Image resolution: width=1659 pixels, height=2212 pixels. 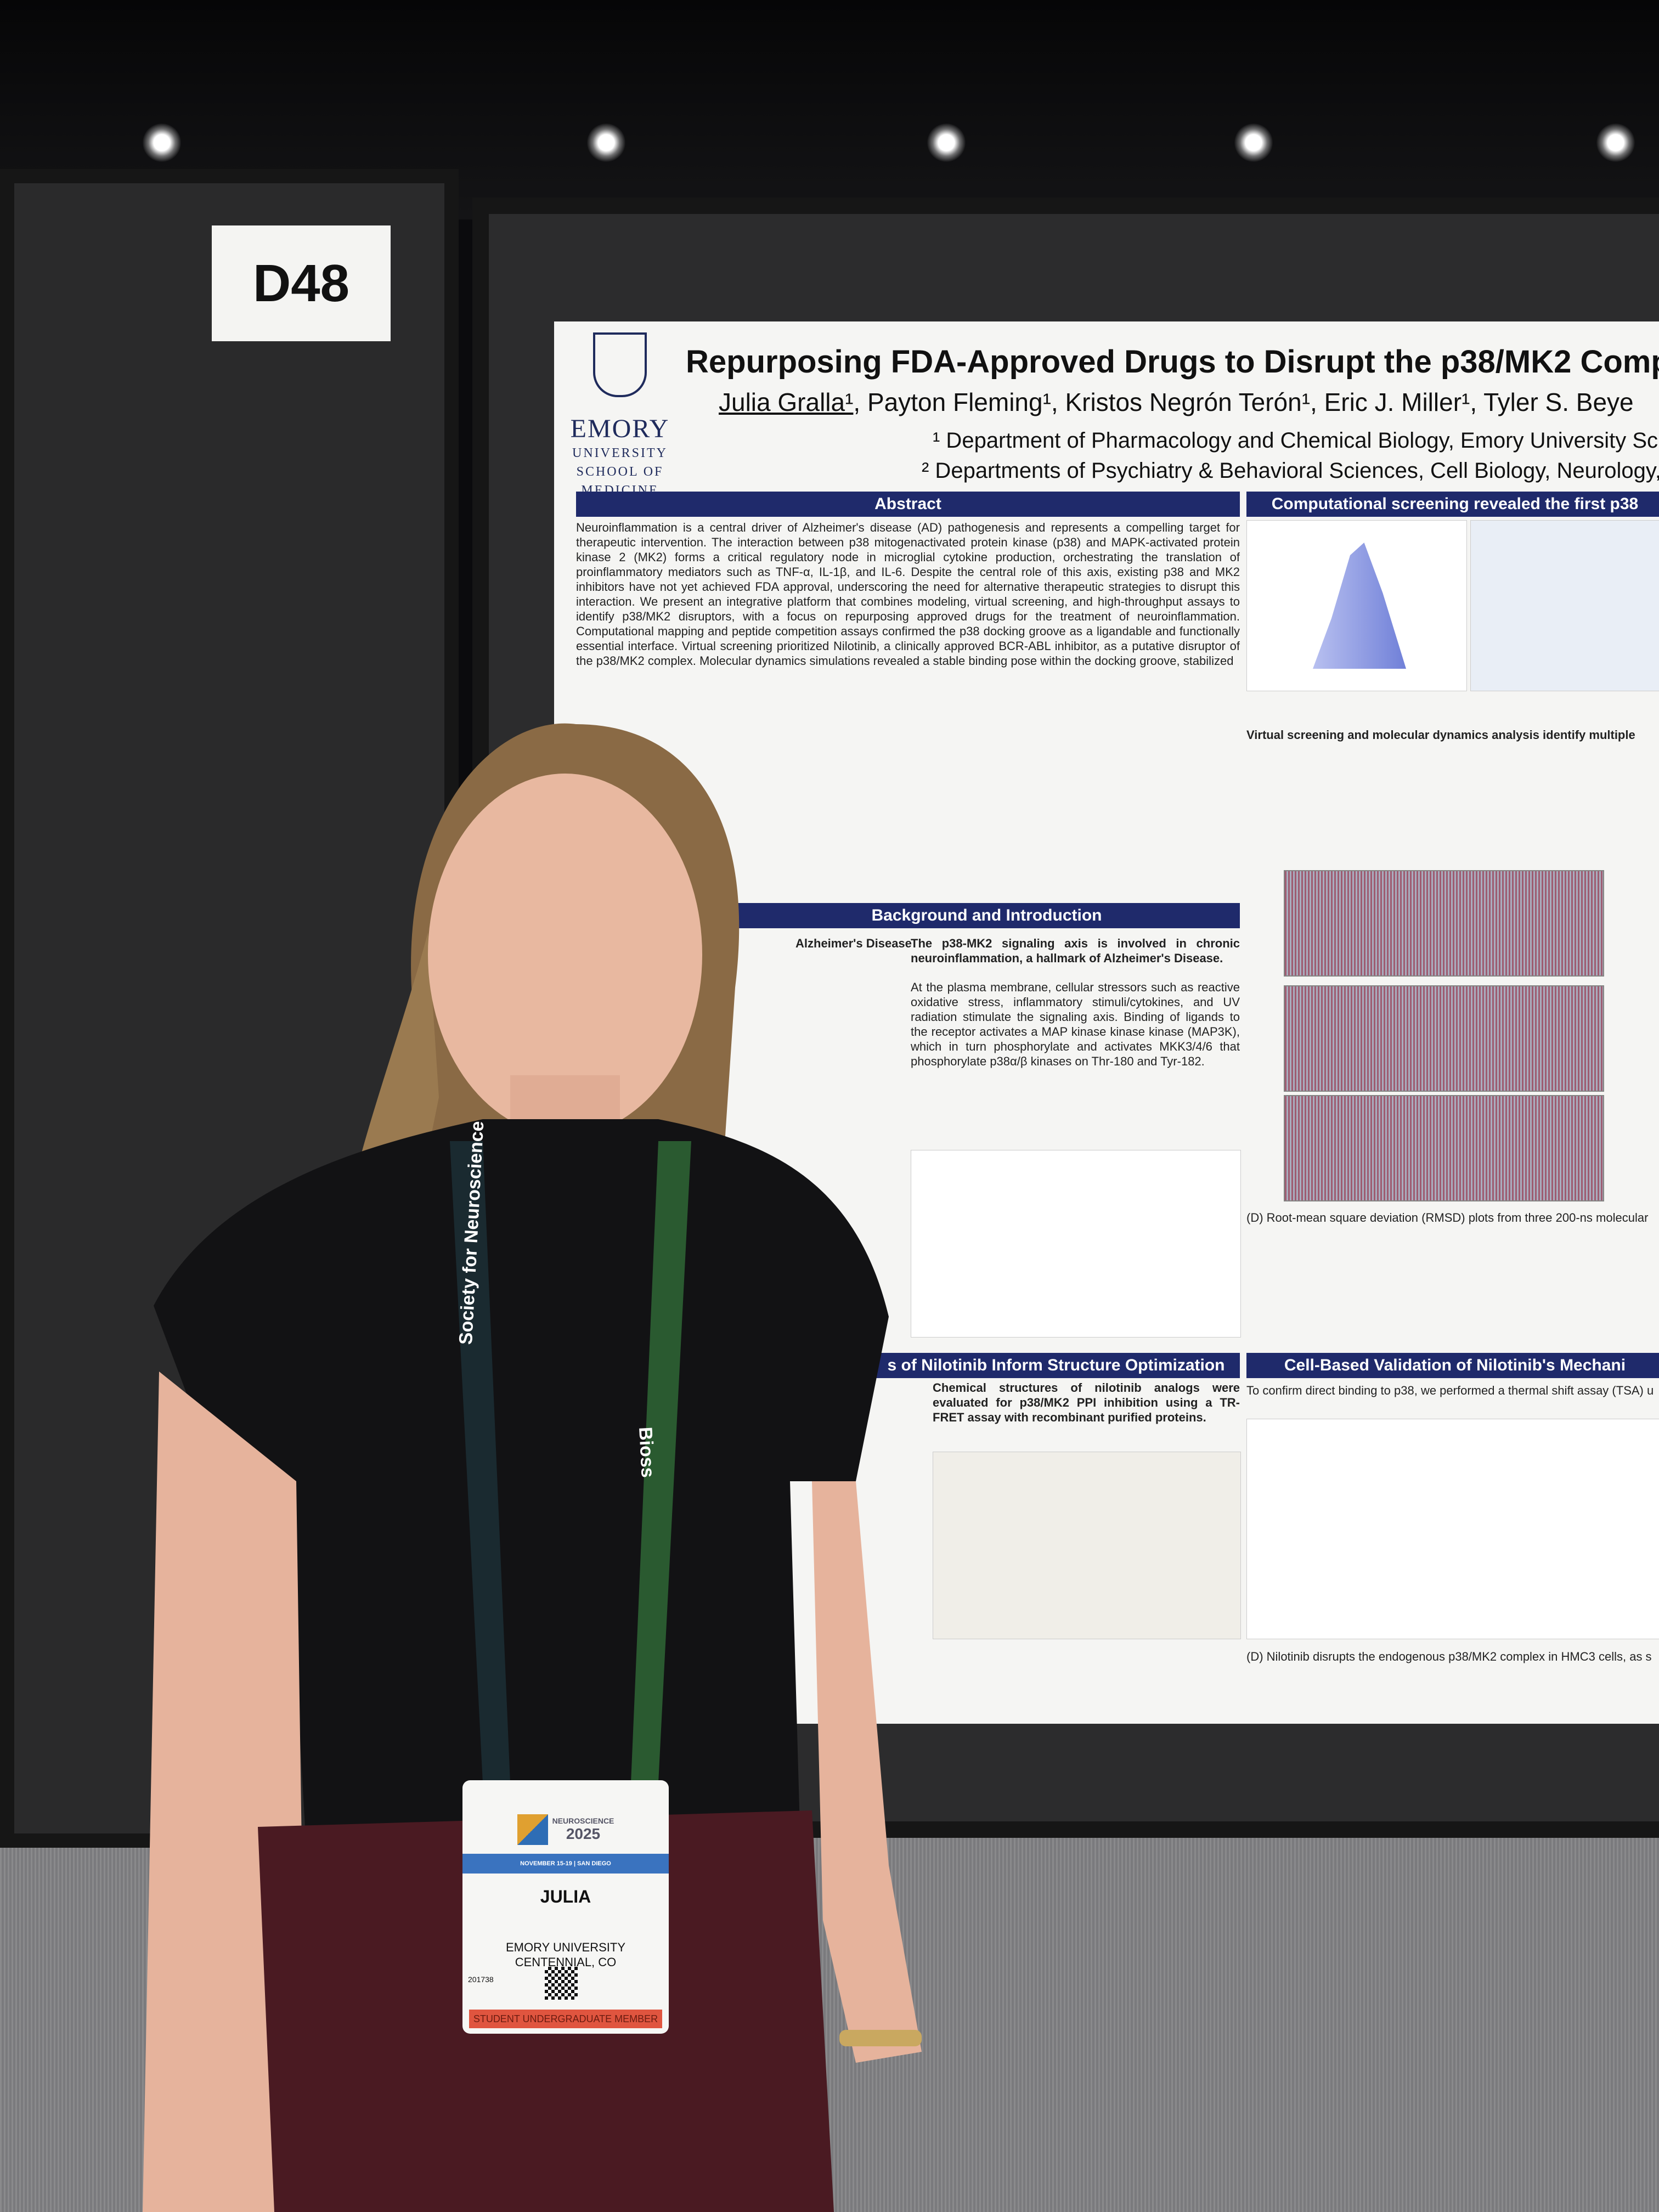 What do you see at coordinates (1087, 1545) in the screenshot?
I see `molecule-figures` at bounding box center [1087, 1545].